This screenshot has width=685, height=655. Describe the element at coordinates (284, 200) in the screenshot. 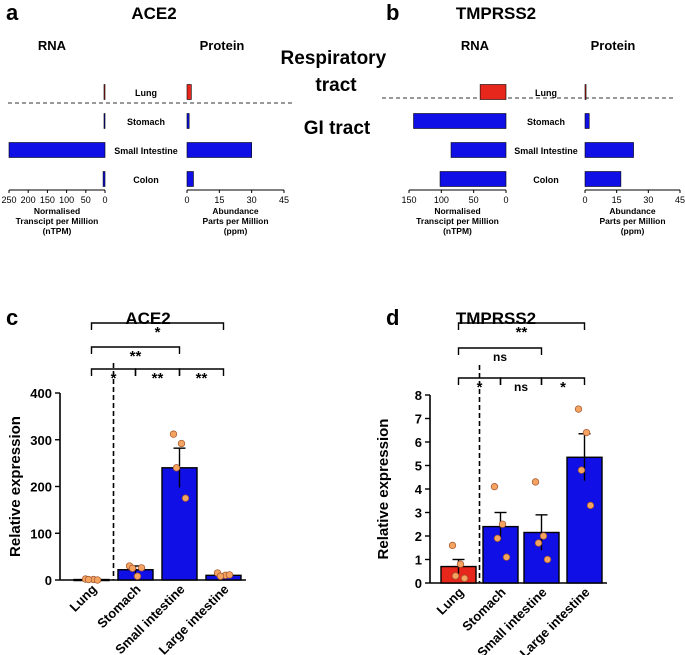

I see `panel-a-protein-tick-label: 45` at that location.